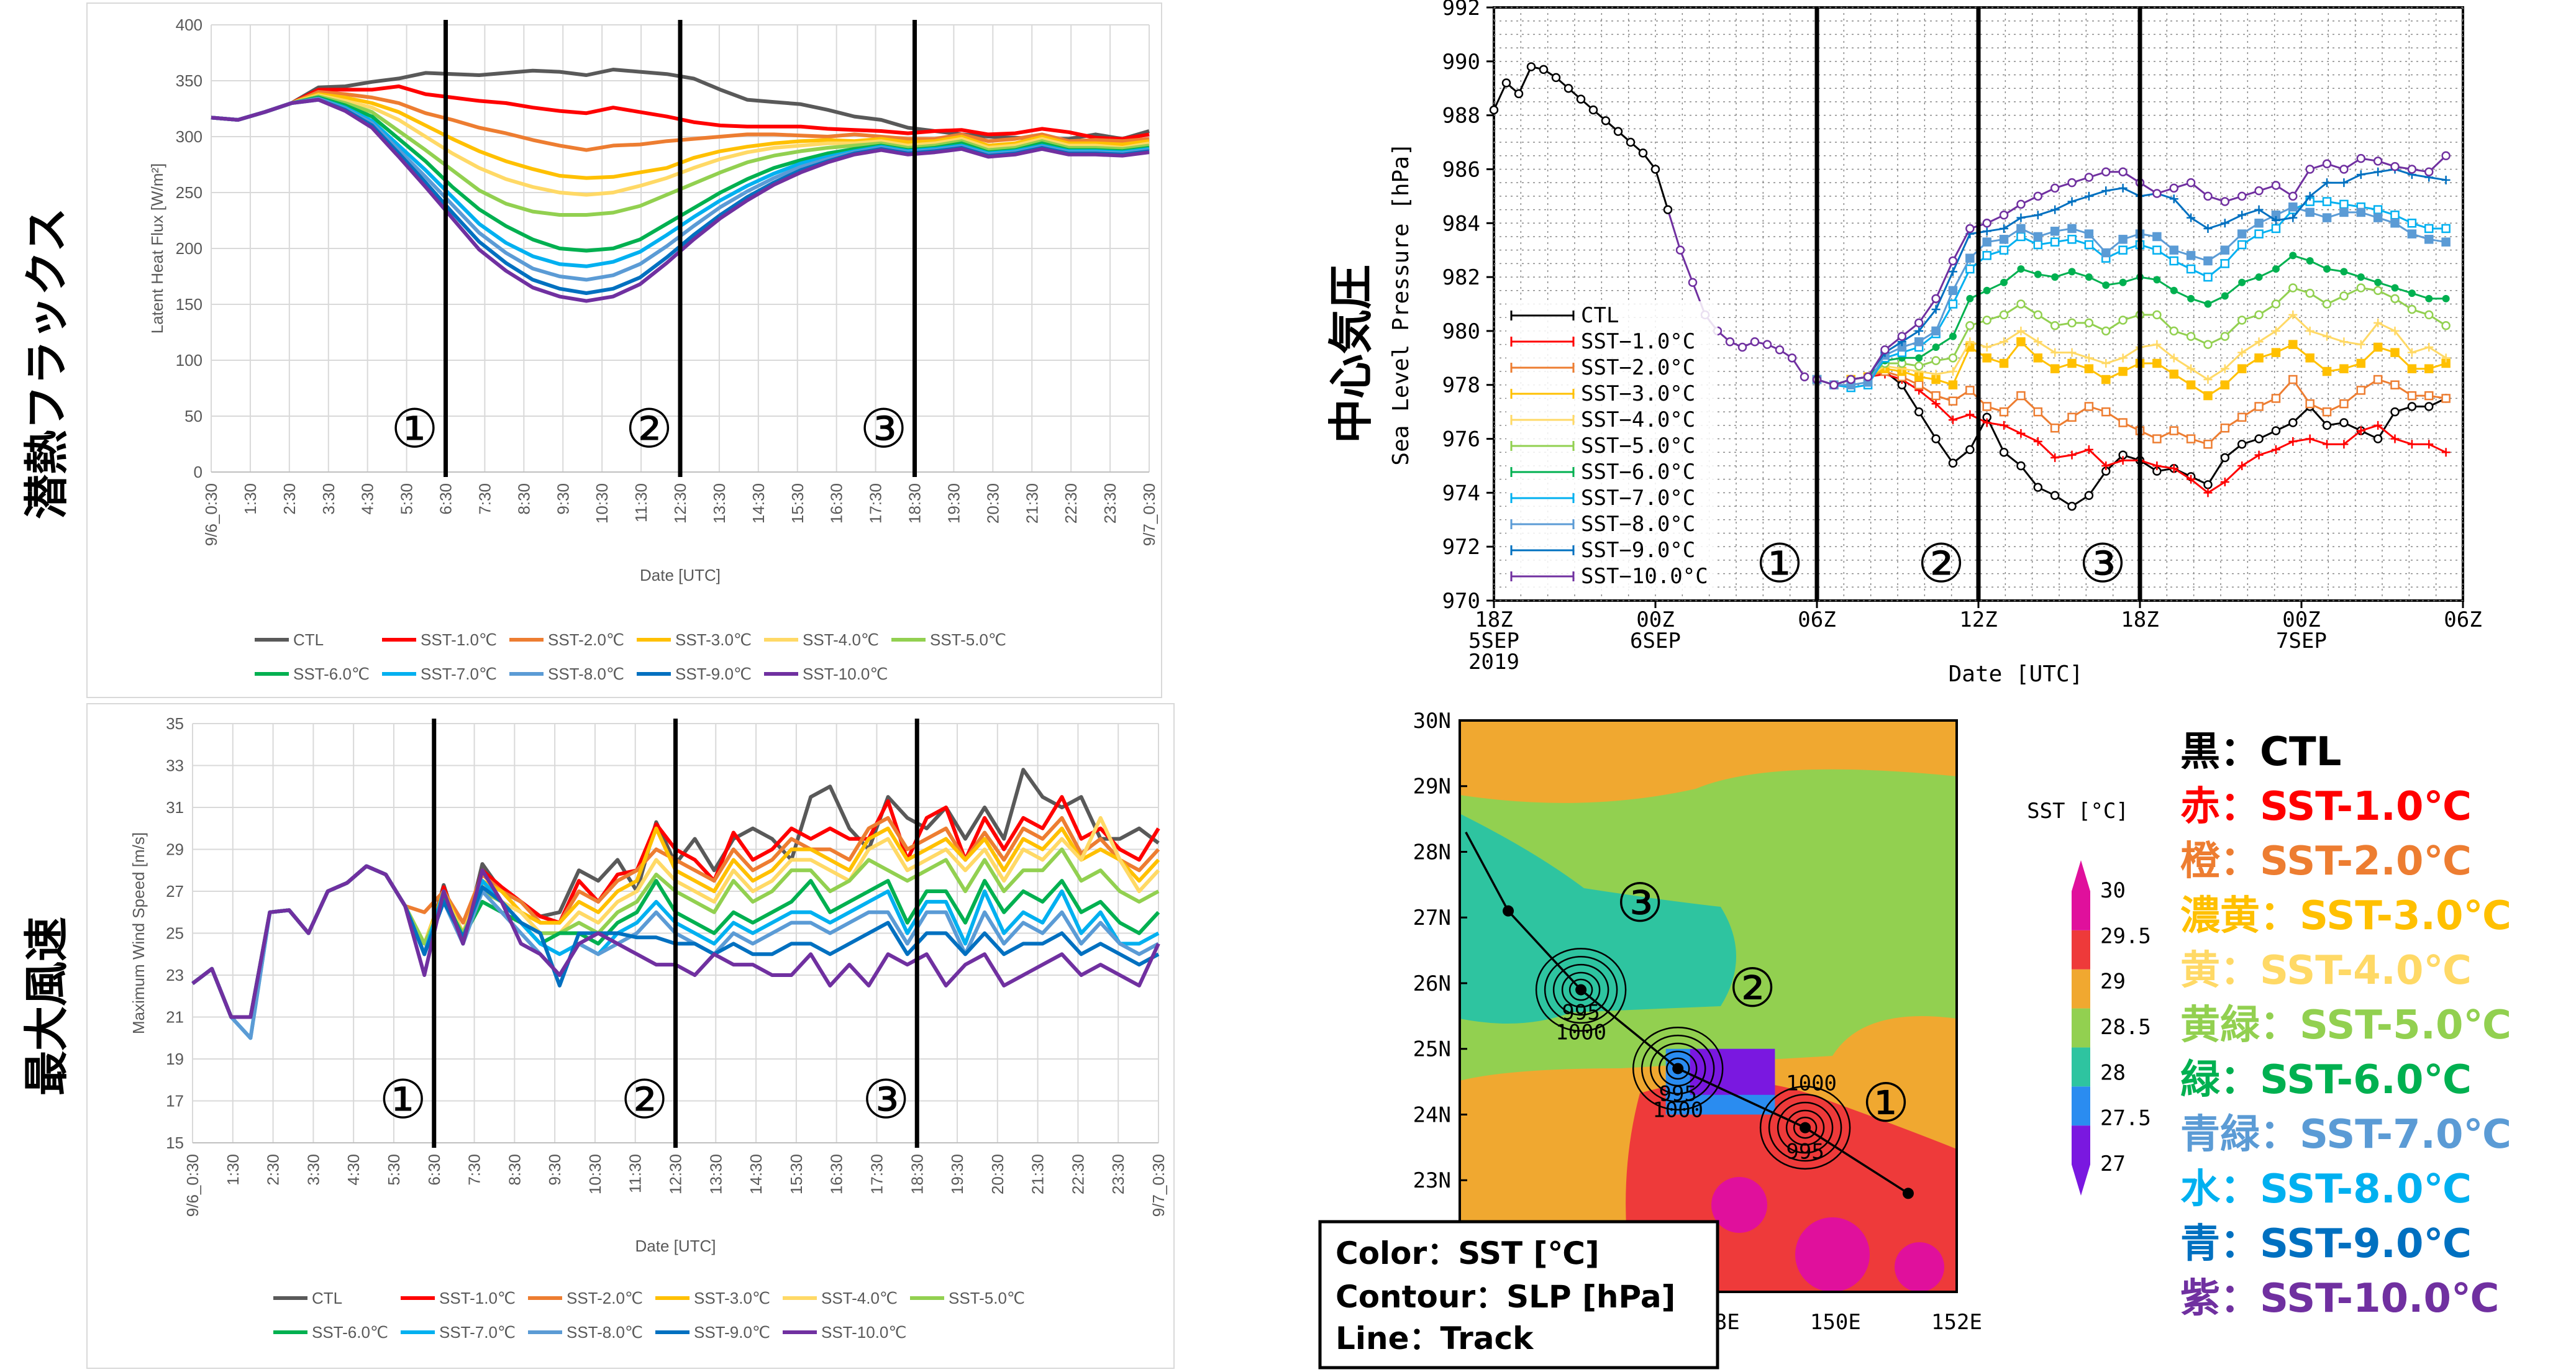 The image size is (2576, 1372). I want to click on track-marker, so click(1581, 990).